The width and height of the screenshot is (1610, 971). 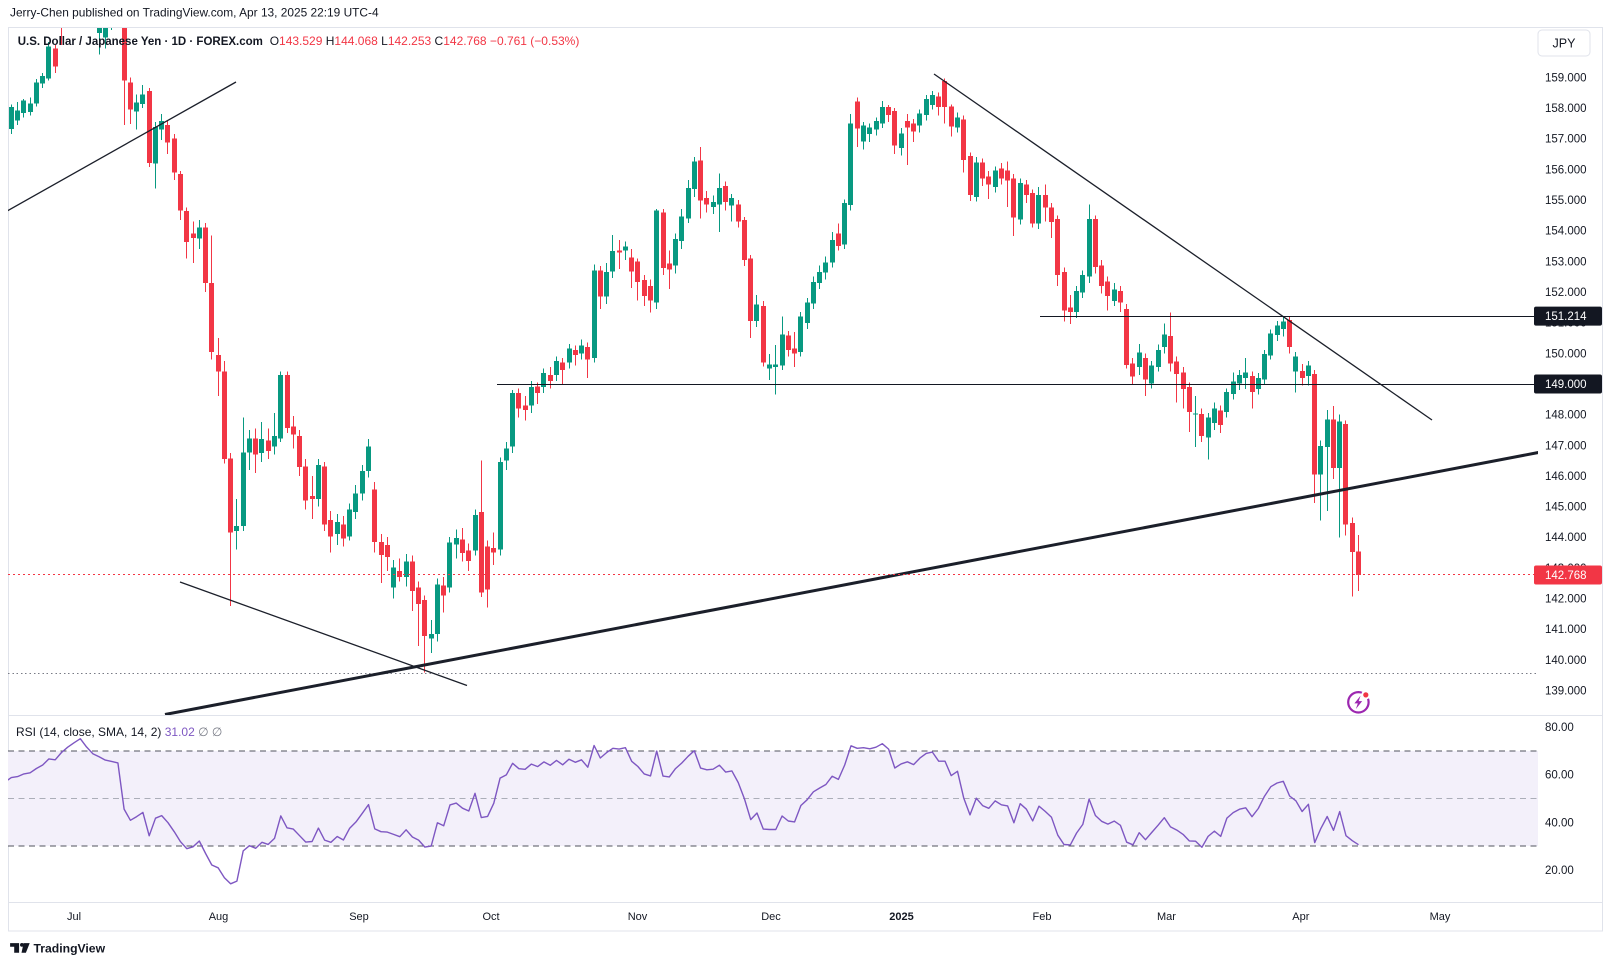 I want to click on svg-text: 80.00, so click(x=1559, y=728).